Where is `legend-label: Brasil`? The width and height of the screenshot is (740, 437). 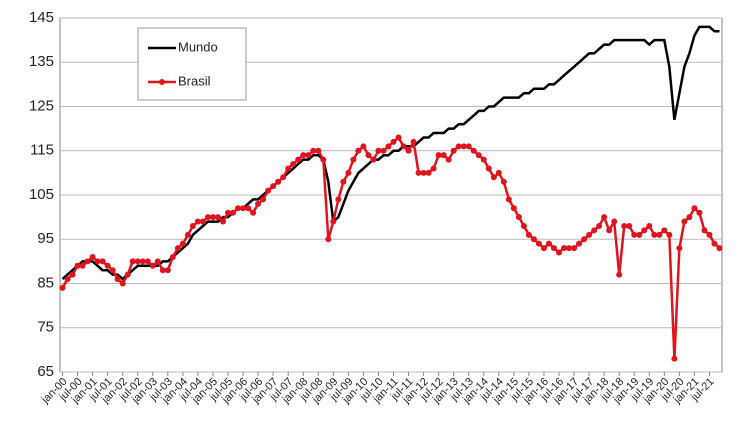
legend-label: Brasil is located at coordinates (194, 80).